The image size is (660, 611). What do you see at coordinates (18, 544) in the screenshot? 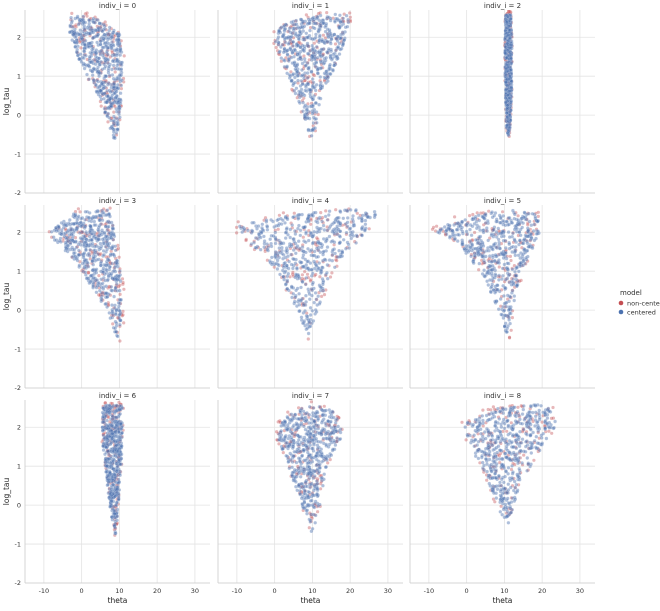
I see `y-tick-label: -1` at bounding box center [18, 544].